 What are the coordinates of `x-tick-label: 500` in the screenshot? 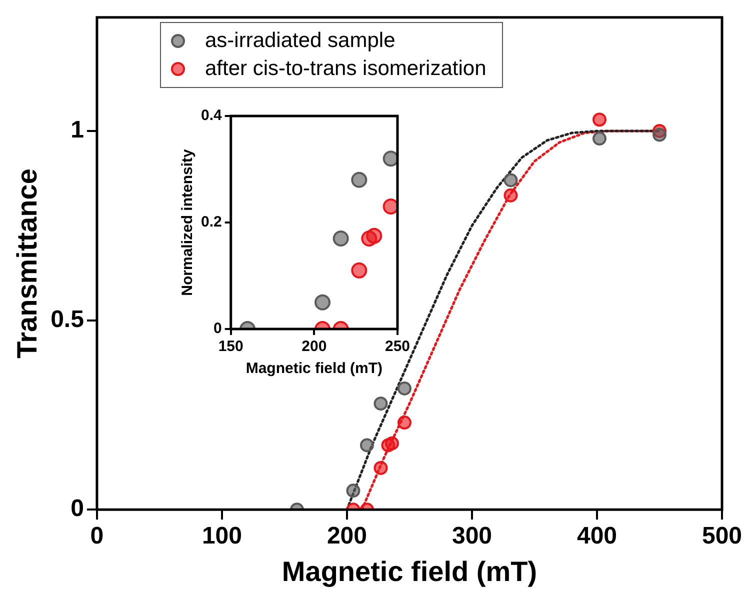 It's located at (722, 536).